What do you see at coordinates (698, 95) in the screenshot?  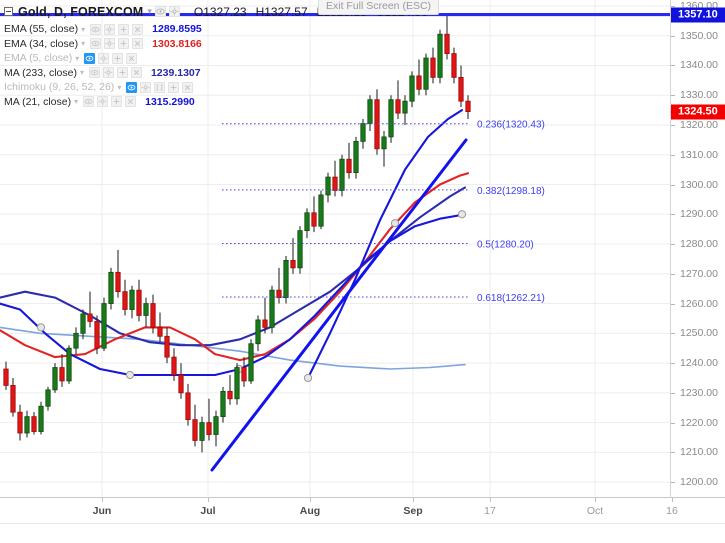 I see `price-tick-label: 1330.00` at bounding box center [698, 95].